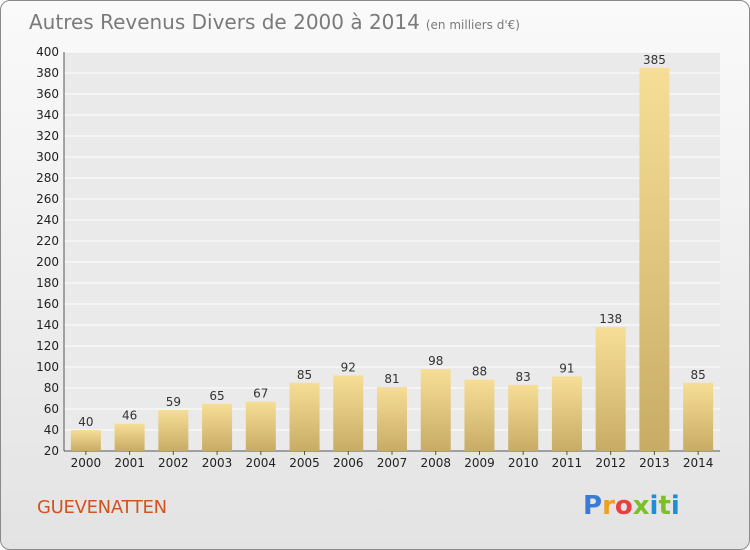 Image resolution: width=750 pixels, height=550 pixels. Describe the element at coordinates (47, 241) in the screenshot. I see `y-tick-label: 220` at that location.